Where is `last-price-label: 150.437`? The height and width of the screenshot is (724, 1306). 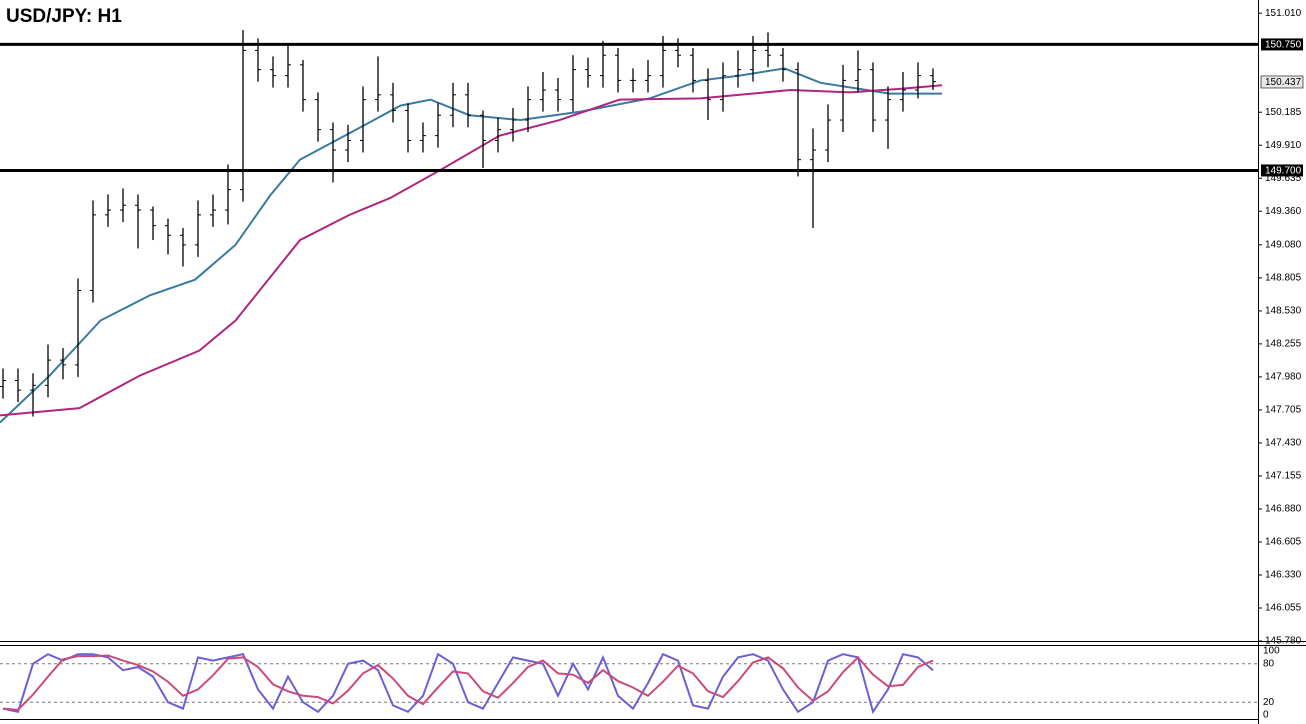 last-price-label: 150.437 is located at coordinates (1283, 82).